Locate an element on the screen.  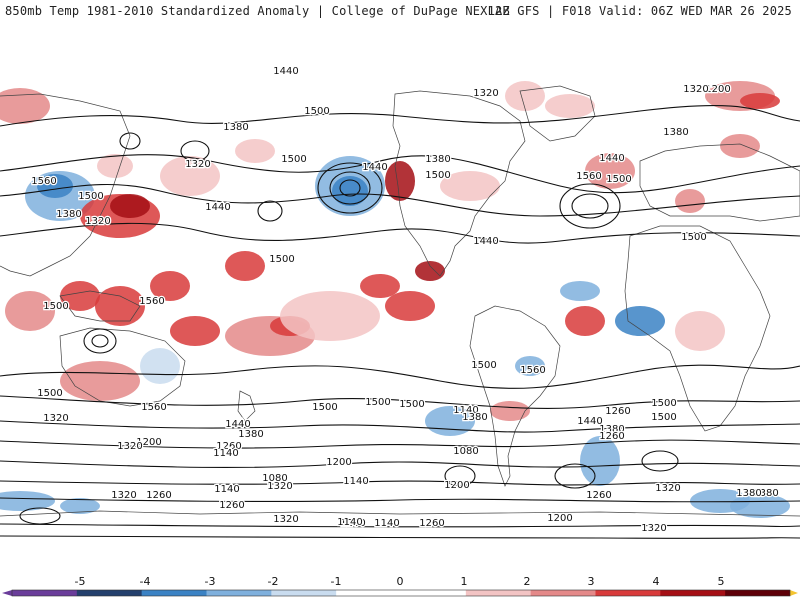
colorbar-tick-label: 3 is located at coordinates (591, 581).